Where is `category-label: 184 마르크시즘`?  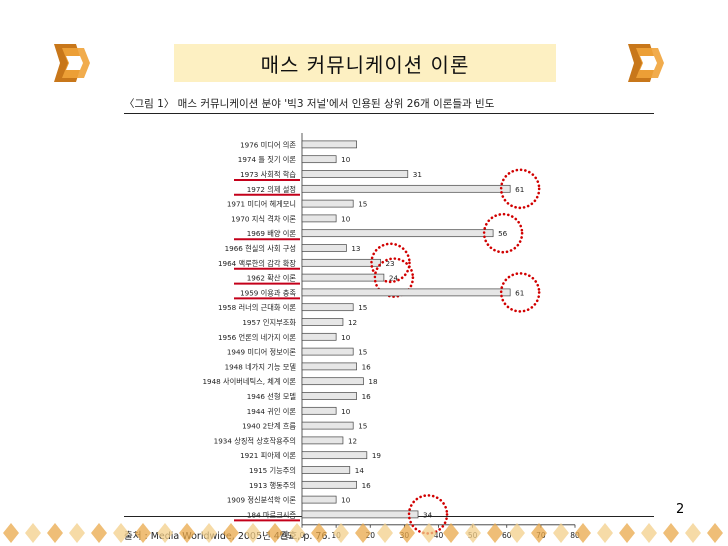
category-label: 184 마르크시즘 is located at coordinates (271, 514).